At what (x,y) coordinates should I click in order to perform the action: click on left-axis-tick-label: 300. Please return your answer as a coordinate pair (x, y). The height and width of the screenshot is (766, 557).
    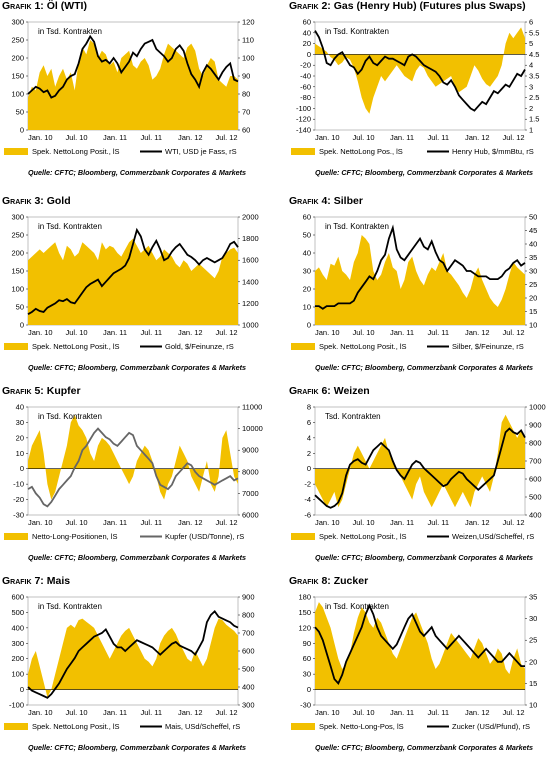
    Looking at the image, I should click on (17, 643).